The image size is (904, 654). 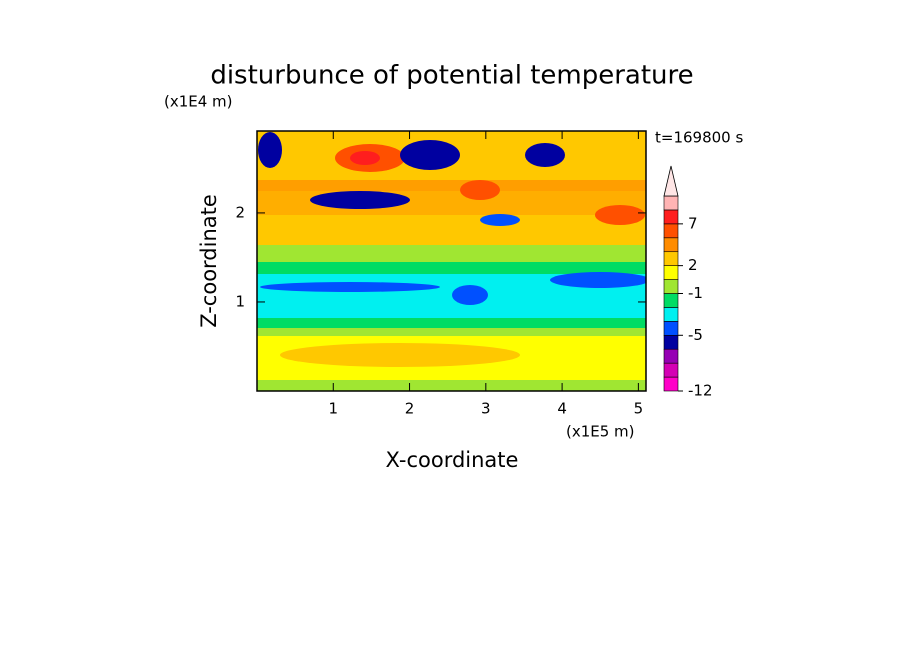 What do you see at coordinates (452, 460) in the screenshot?
I see `x-axis-label: X-coordinate` at bounding box center [452, 460].